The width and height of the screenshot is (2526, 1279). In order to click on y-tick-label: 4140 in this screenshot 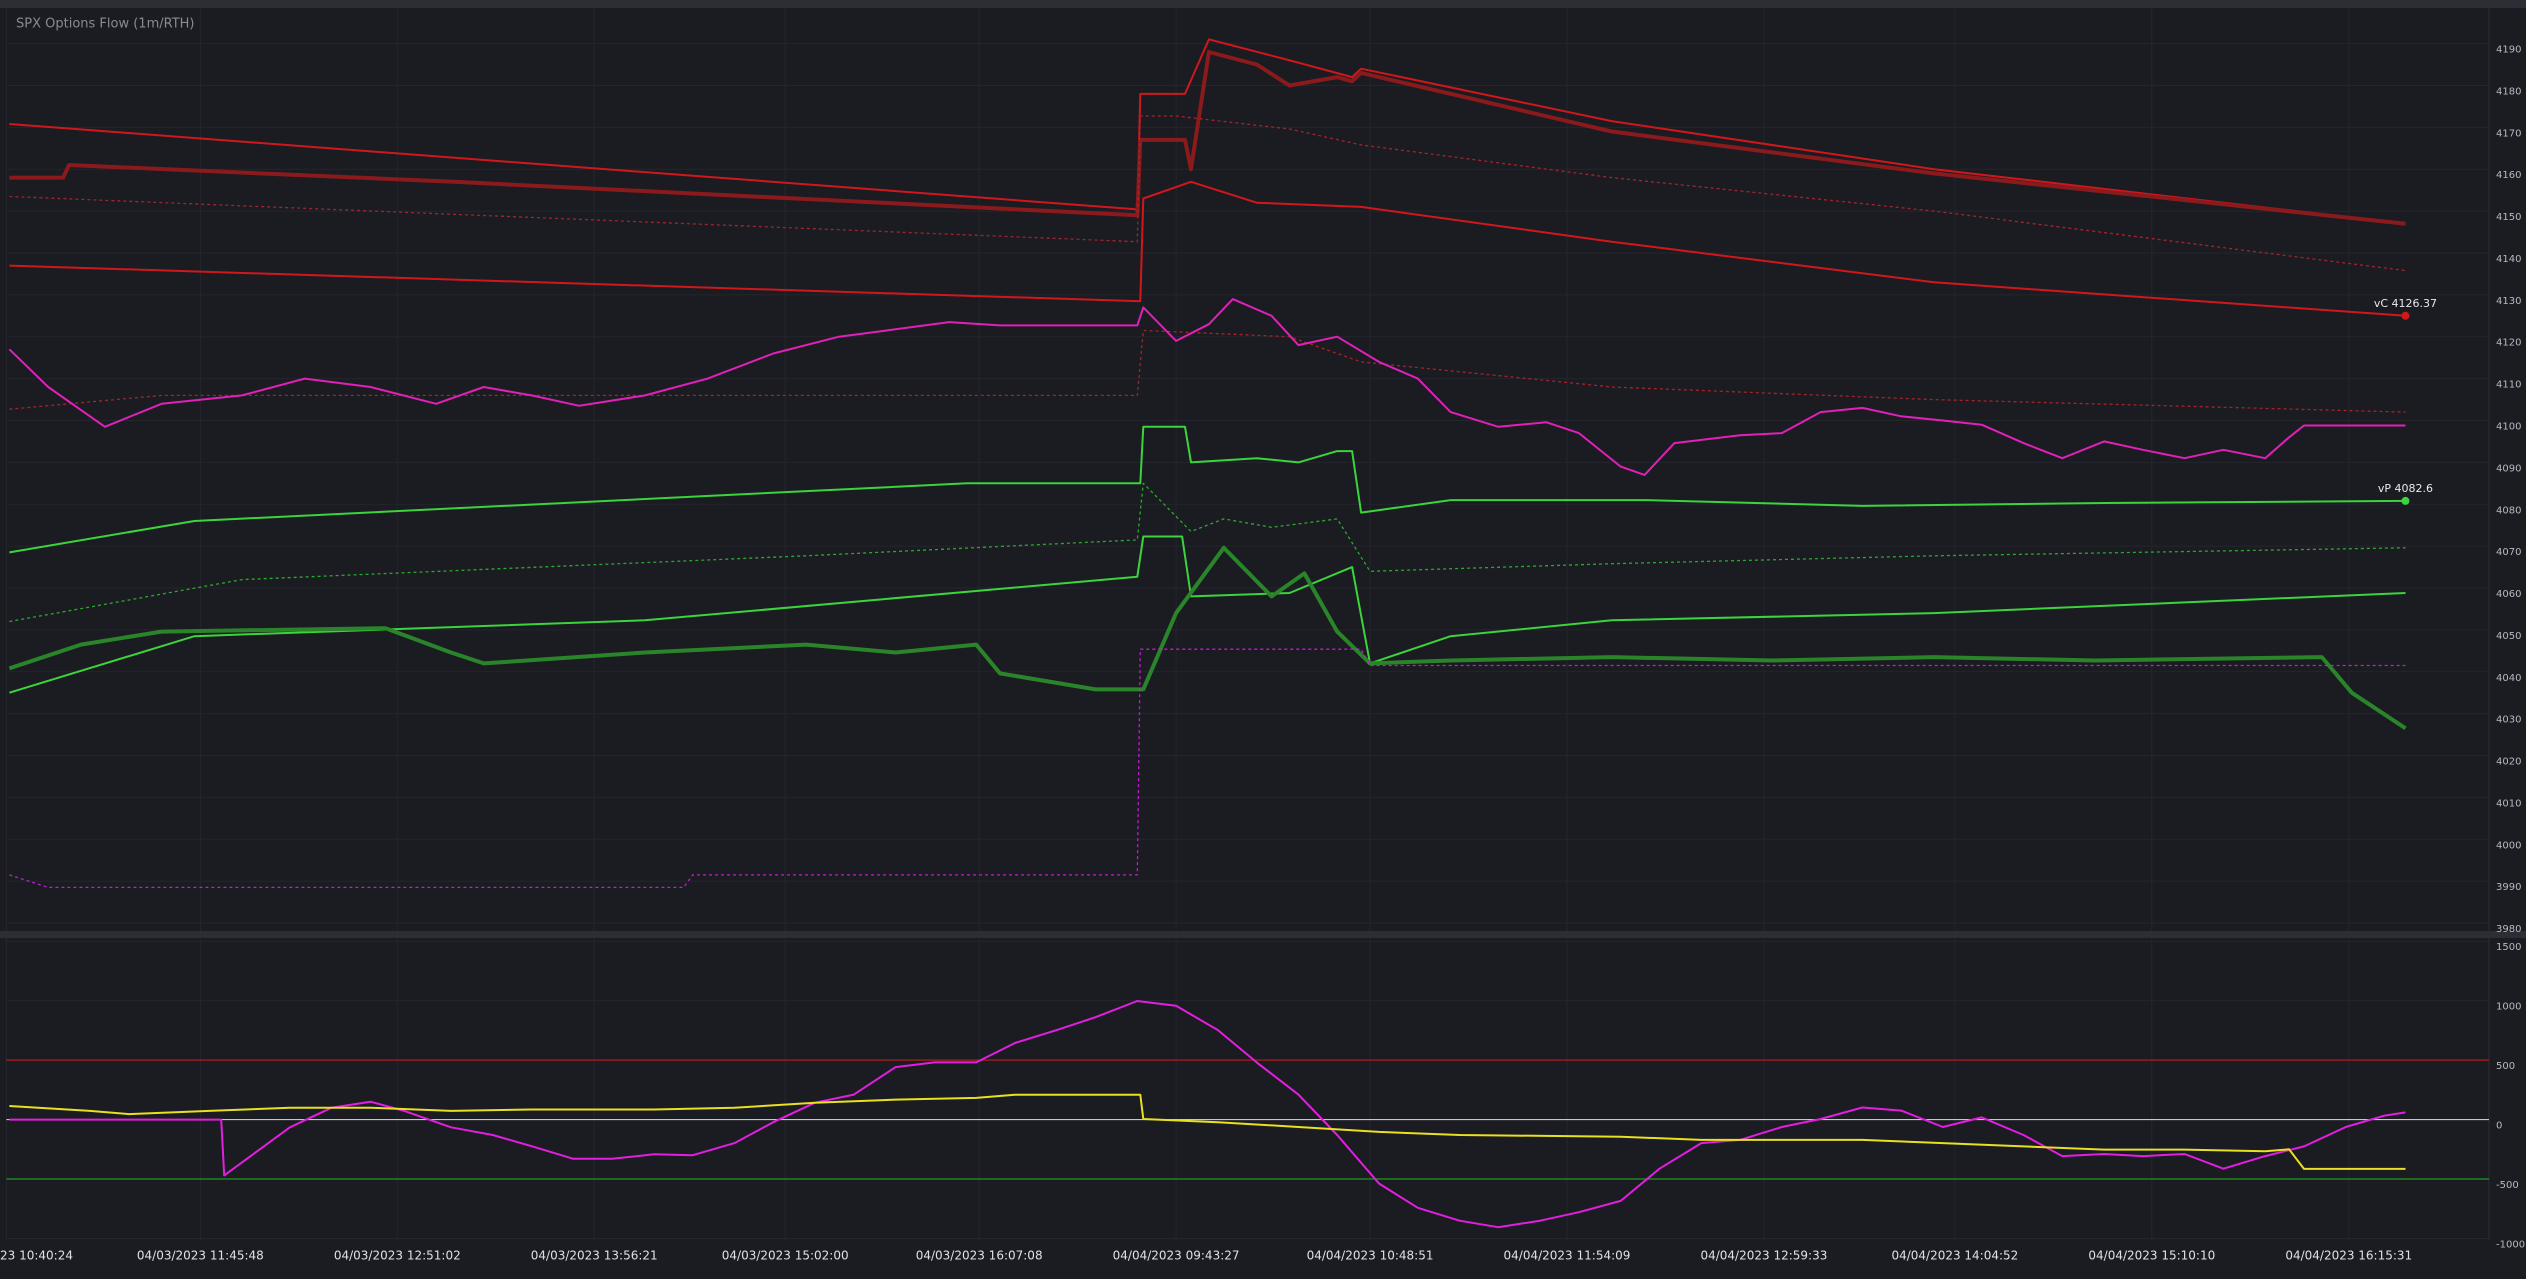, I will do `click(2508, 259)`.